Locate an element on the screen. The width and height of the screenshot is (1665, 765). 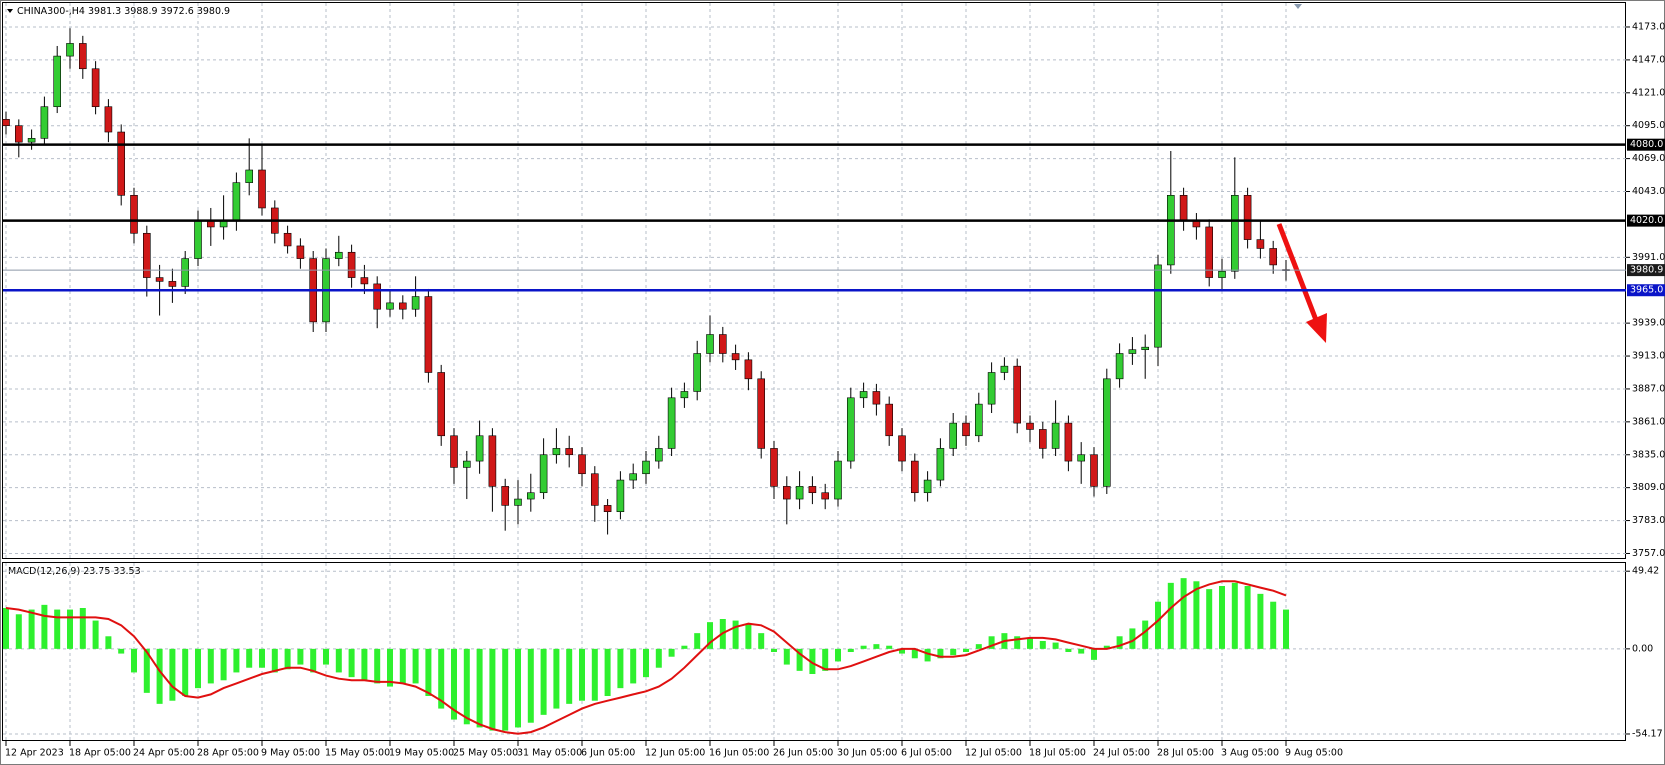
bid-label: 3980.9 is located at coordinates (1646, 270).